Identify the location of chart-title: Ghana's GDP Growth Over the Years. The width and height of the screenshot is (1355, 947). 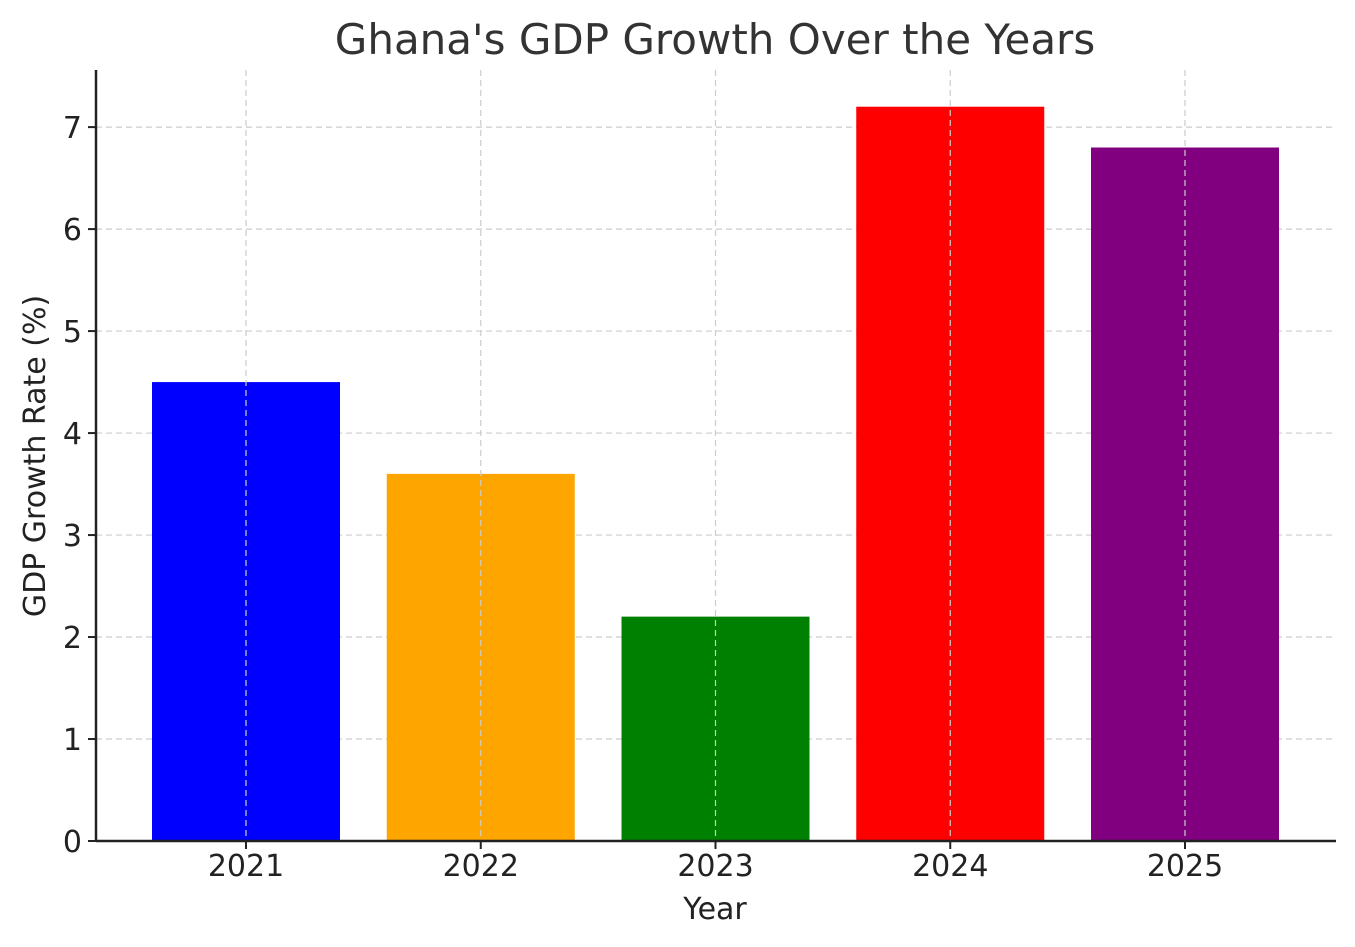
(715, 39).